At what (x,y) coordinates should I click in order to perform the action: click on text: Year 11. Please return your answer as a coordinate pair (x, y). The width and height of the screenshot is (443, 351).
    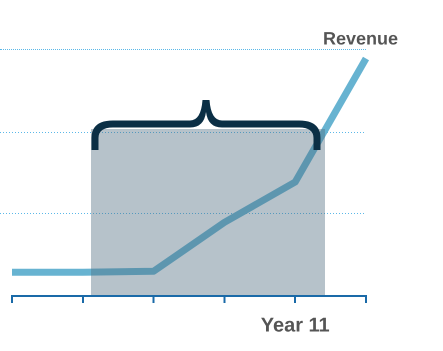
    Looking at the image, I should click on (295, 325).